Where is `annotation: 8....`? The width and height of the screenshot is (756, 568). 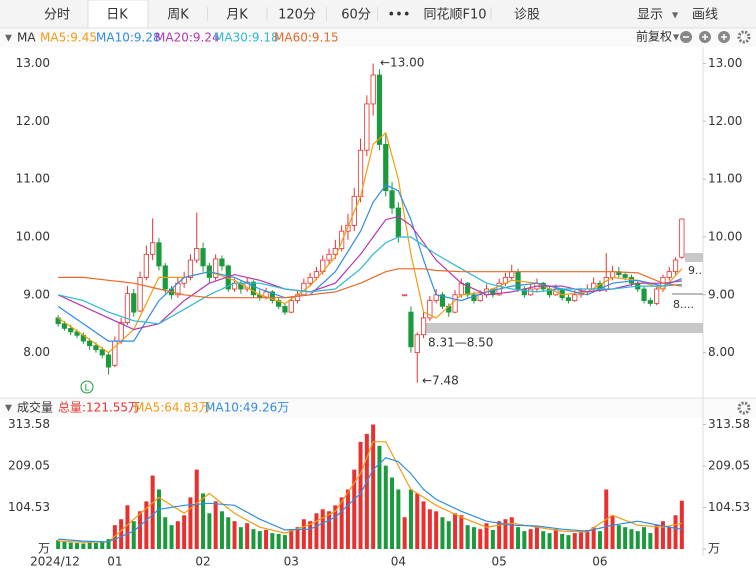 annotation: 8.... is located at coordinates (683, 304).